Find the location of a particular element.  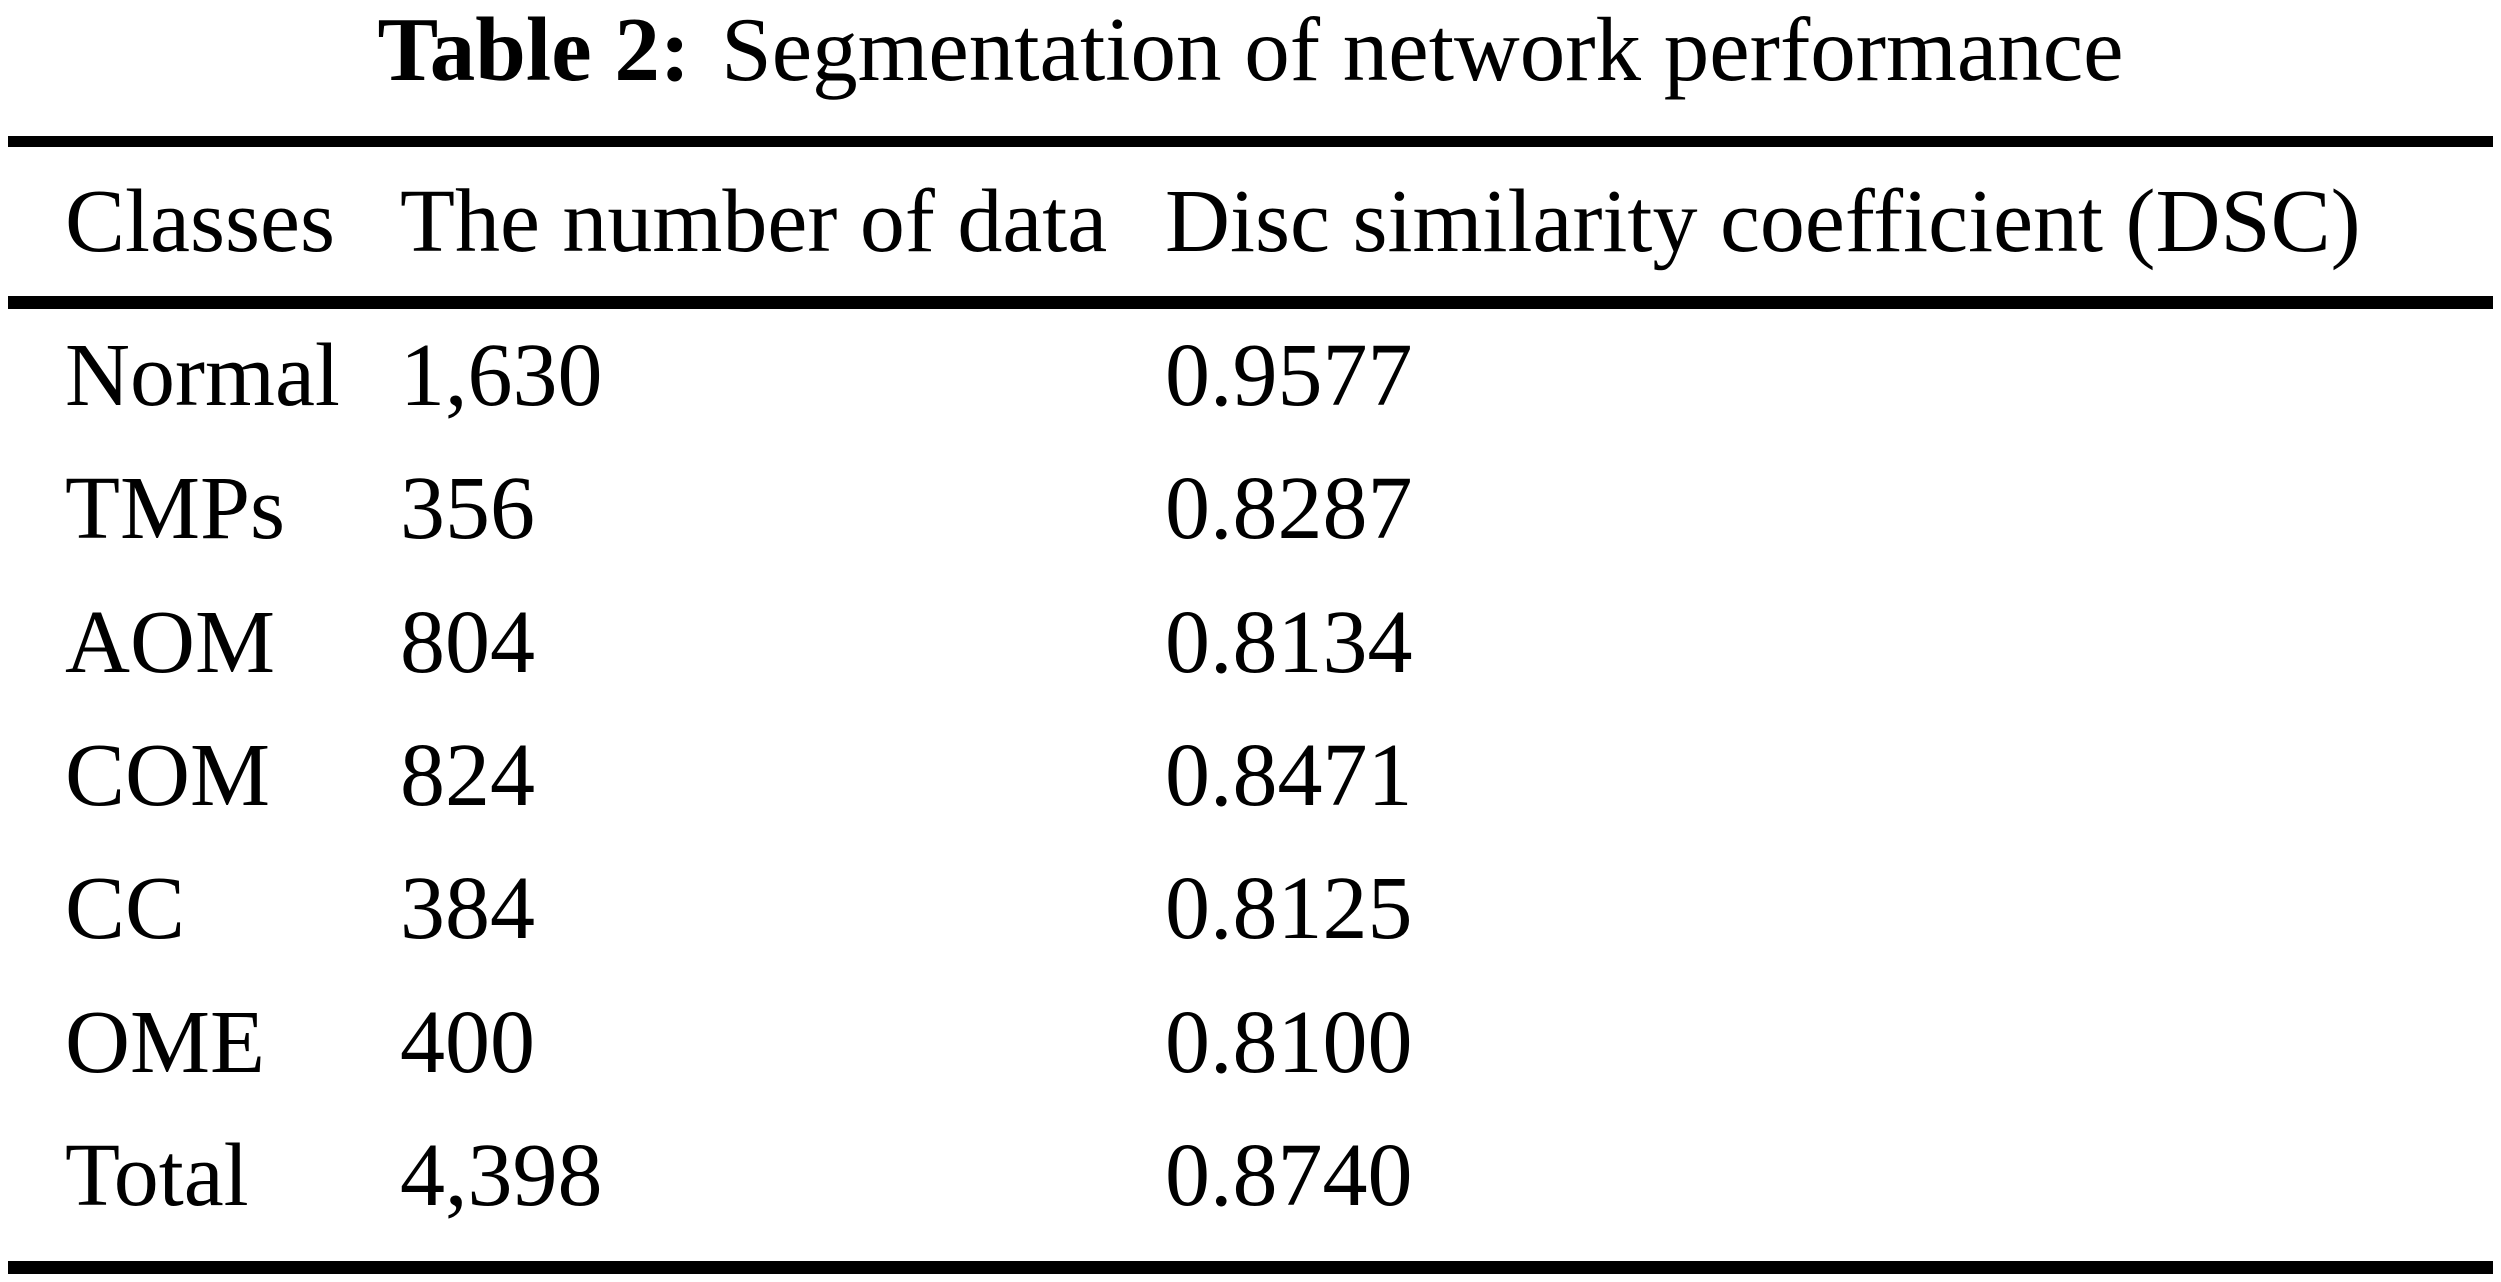

class-cell: COM is located at coordinates (168, 775).